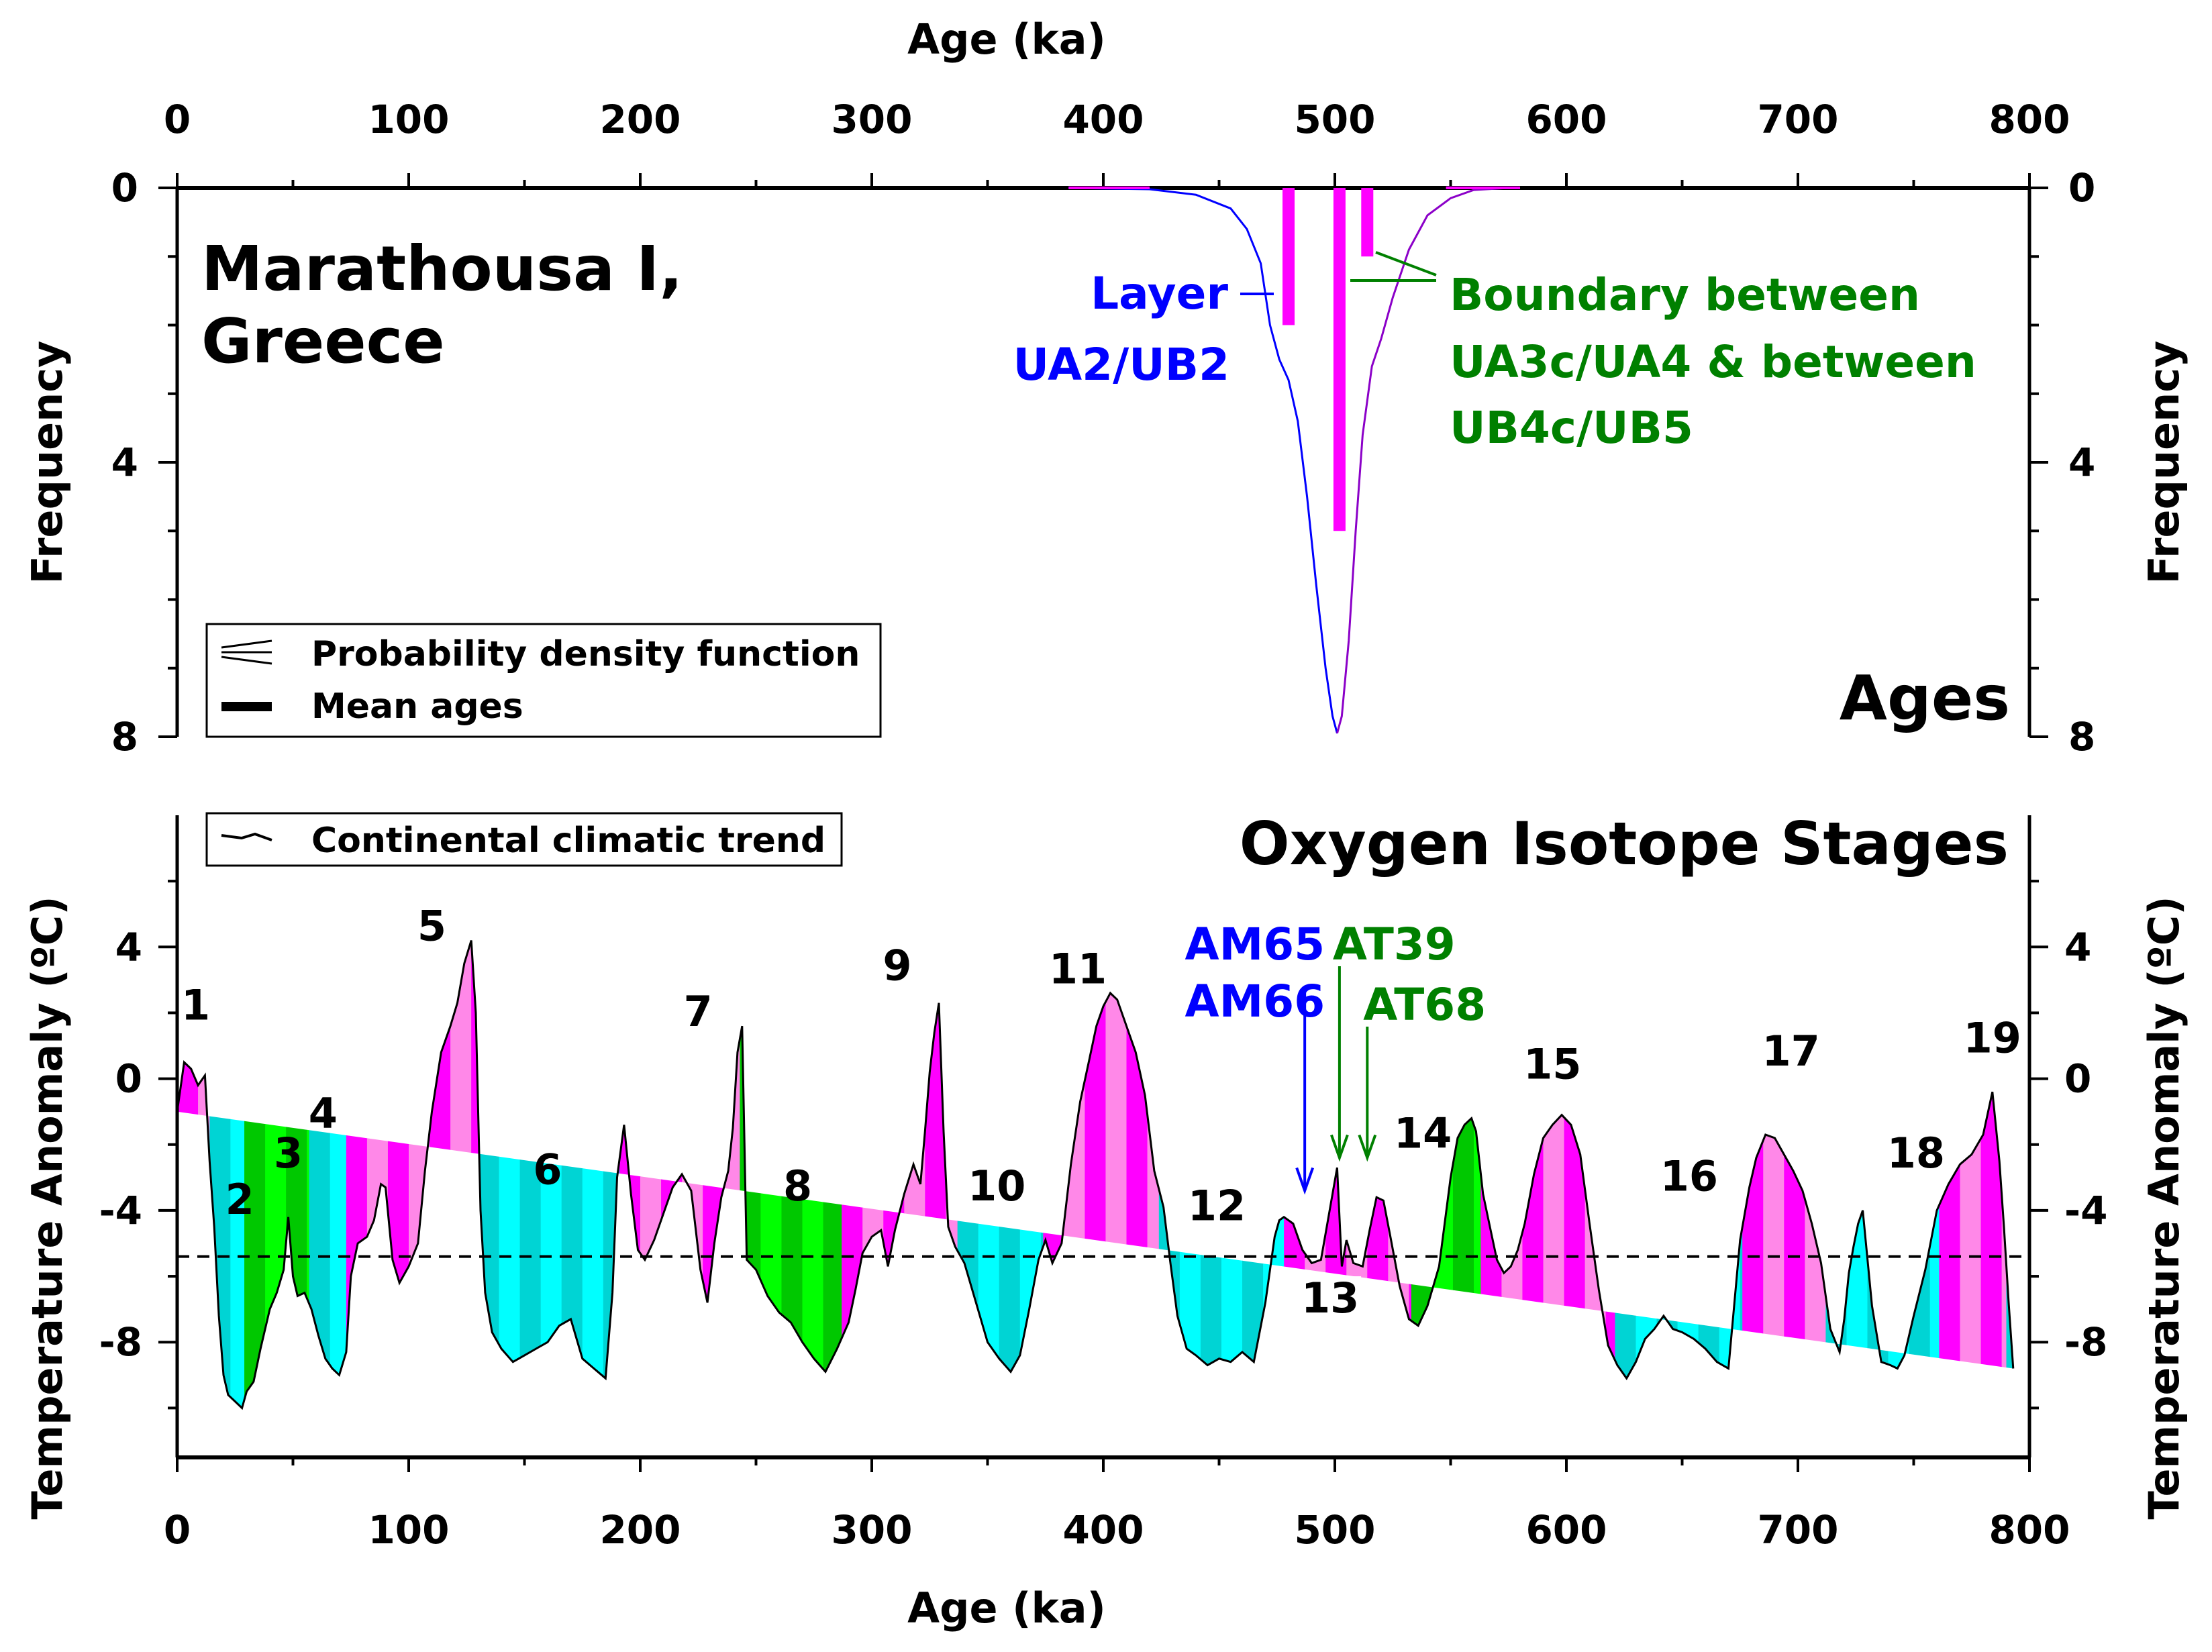  What do you see at coordinates (897, 965) in the screenshot?
I see `stage-label-9: 9` at bounding box center [897, 965].